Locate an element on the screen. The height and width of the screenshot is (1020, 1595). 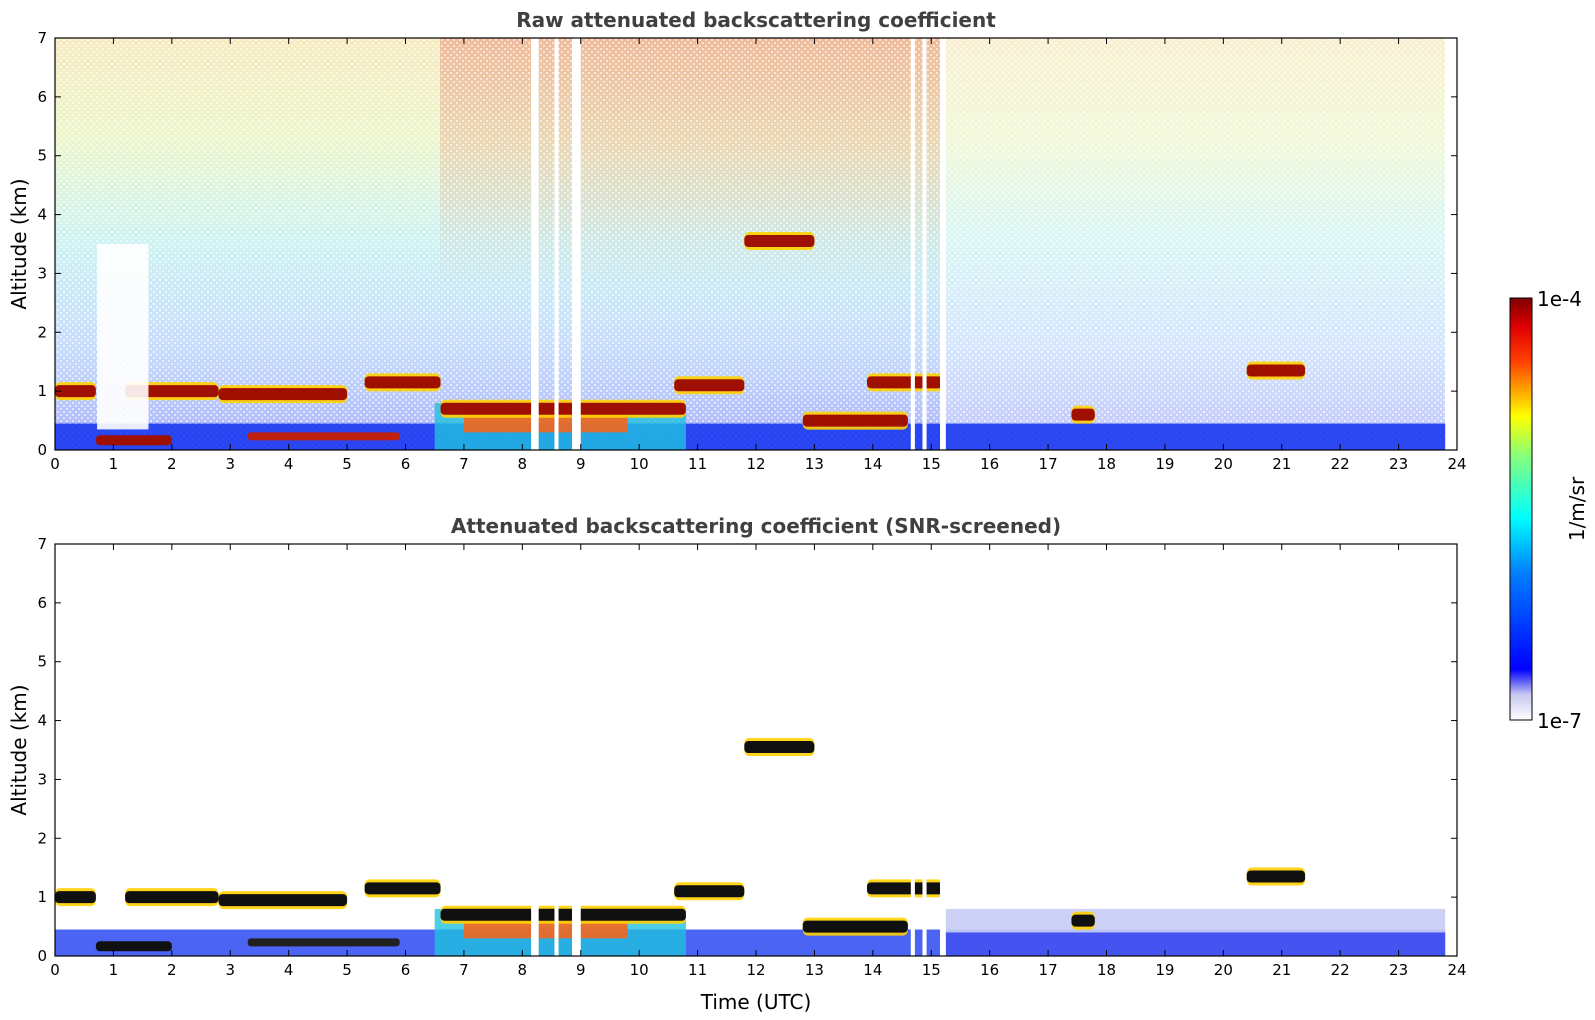
x-tick-label: 21 is located at coordinates (1281, 970).